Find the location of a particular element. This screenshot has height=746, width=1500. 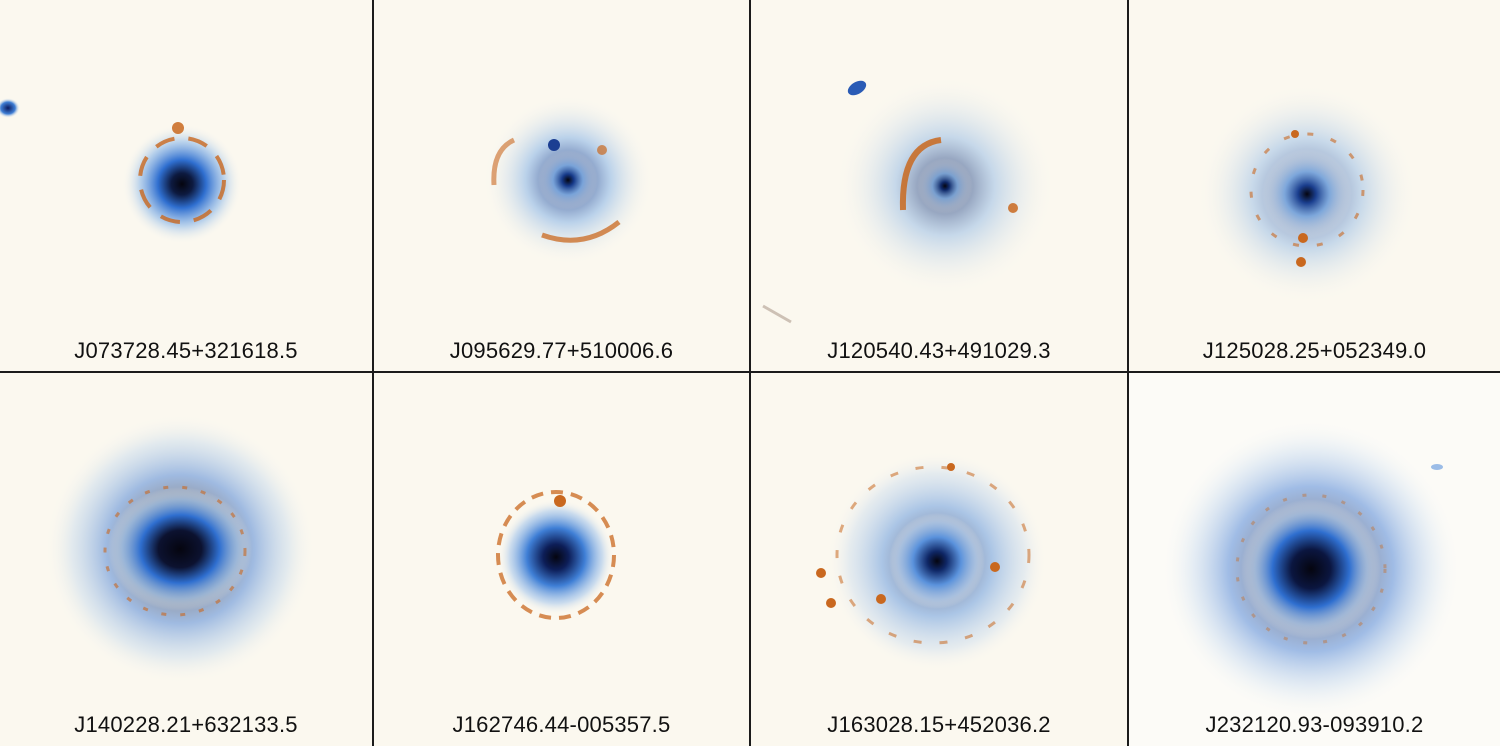

grid-divider-horizontal is located at coordinates (750, 372).